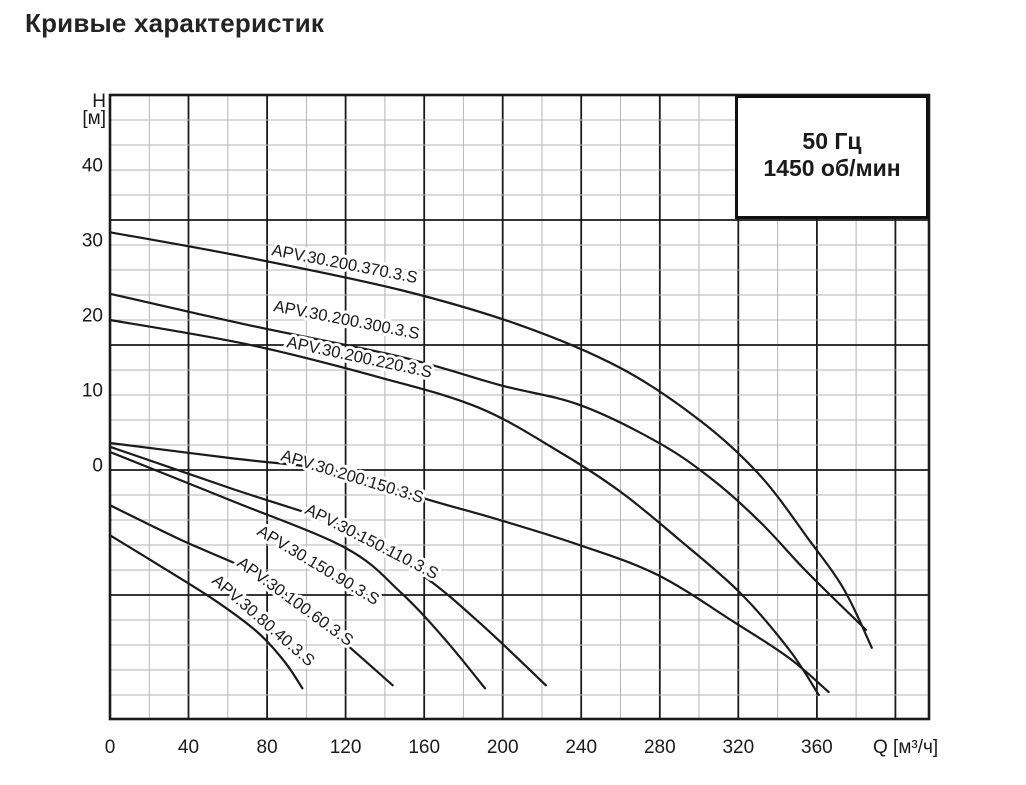 This screenshot has height=785, width=1026. I want to click on legend-speed: 1450 об/мин, so click(831, 168).